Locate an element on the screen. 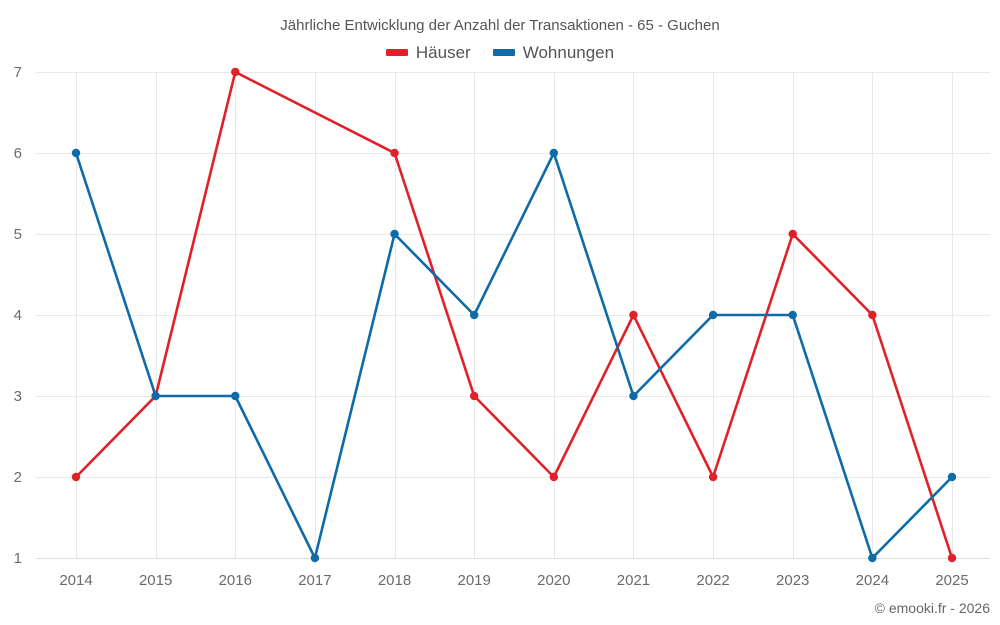  y-axis-tick-label: 5 is located at coordinates (18, 234).